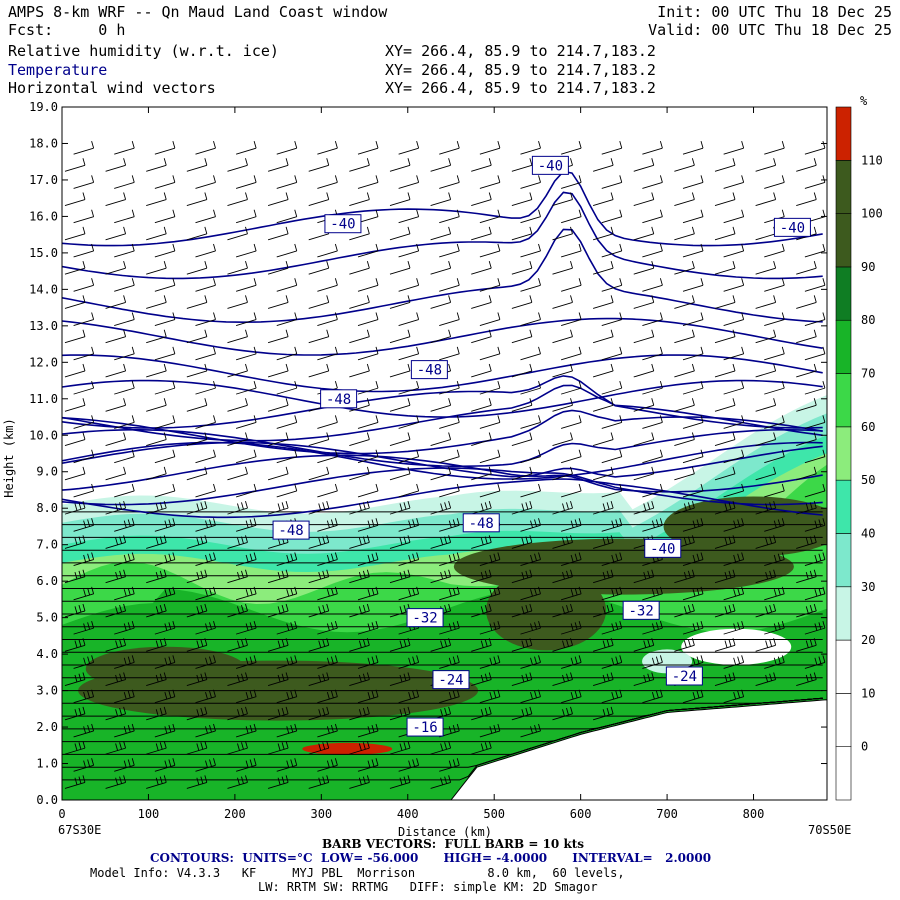  I want to click on isotherm-upper, so click(442, 235).